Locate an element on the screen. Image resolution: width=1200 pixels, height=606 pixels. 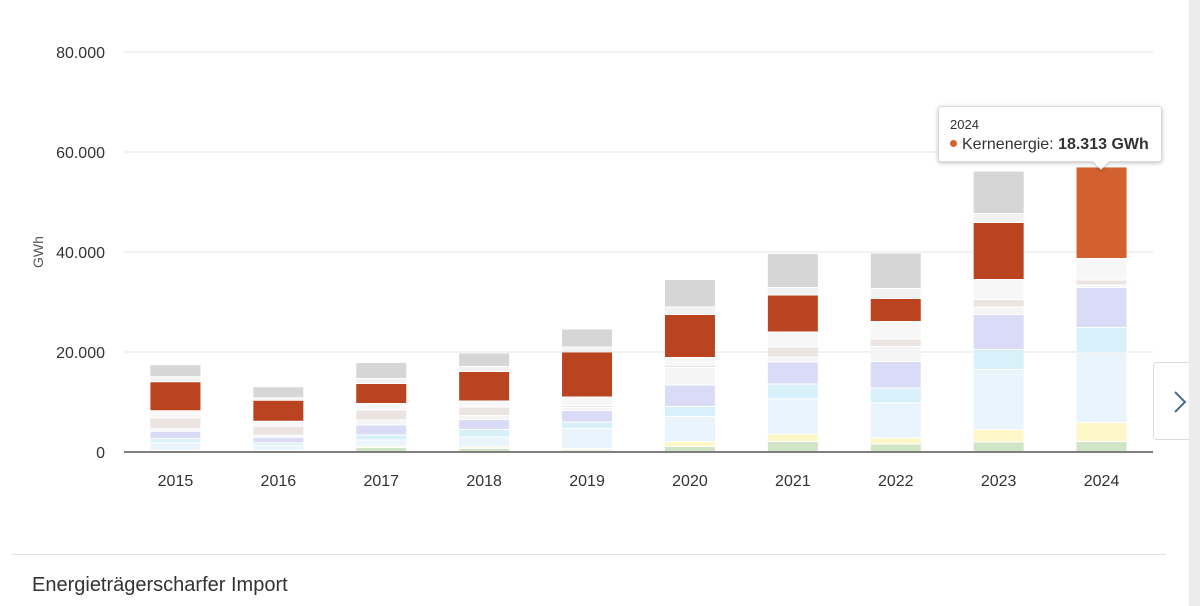
bar-stack-2017 is located at coordinates (381, 407).